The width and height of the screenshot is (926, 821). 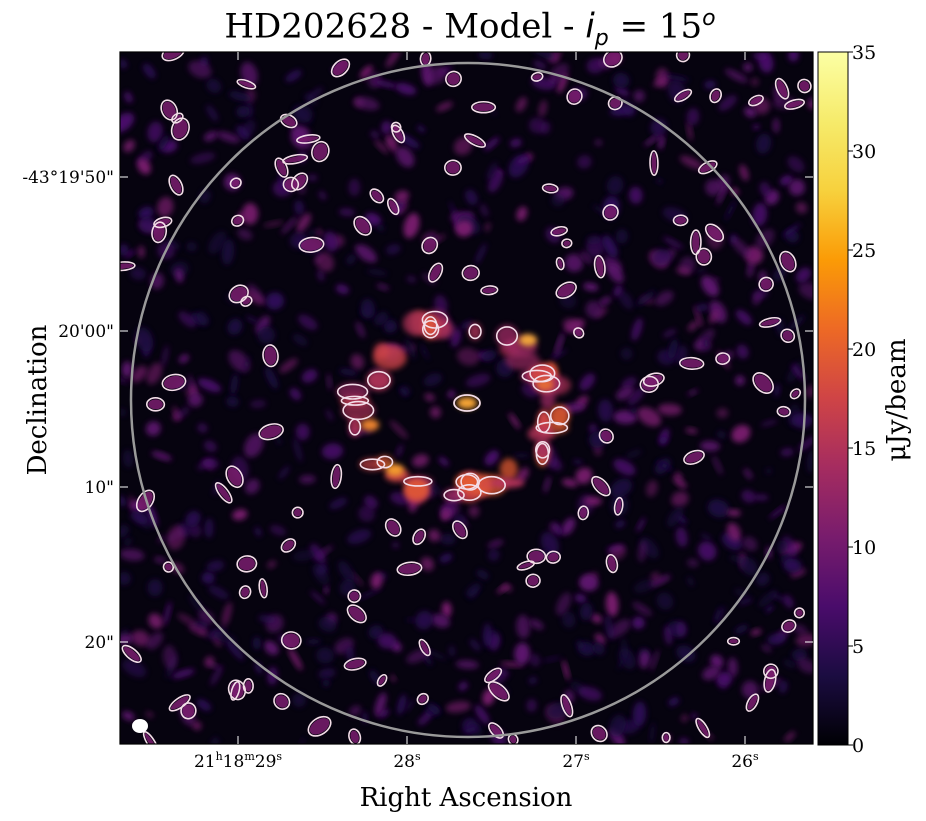 I want to click on central-source, so click(x=467, y=403).